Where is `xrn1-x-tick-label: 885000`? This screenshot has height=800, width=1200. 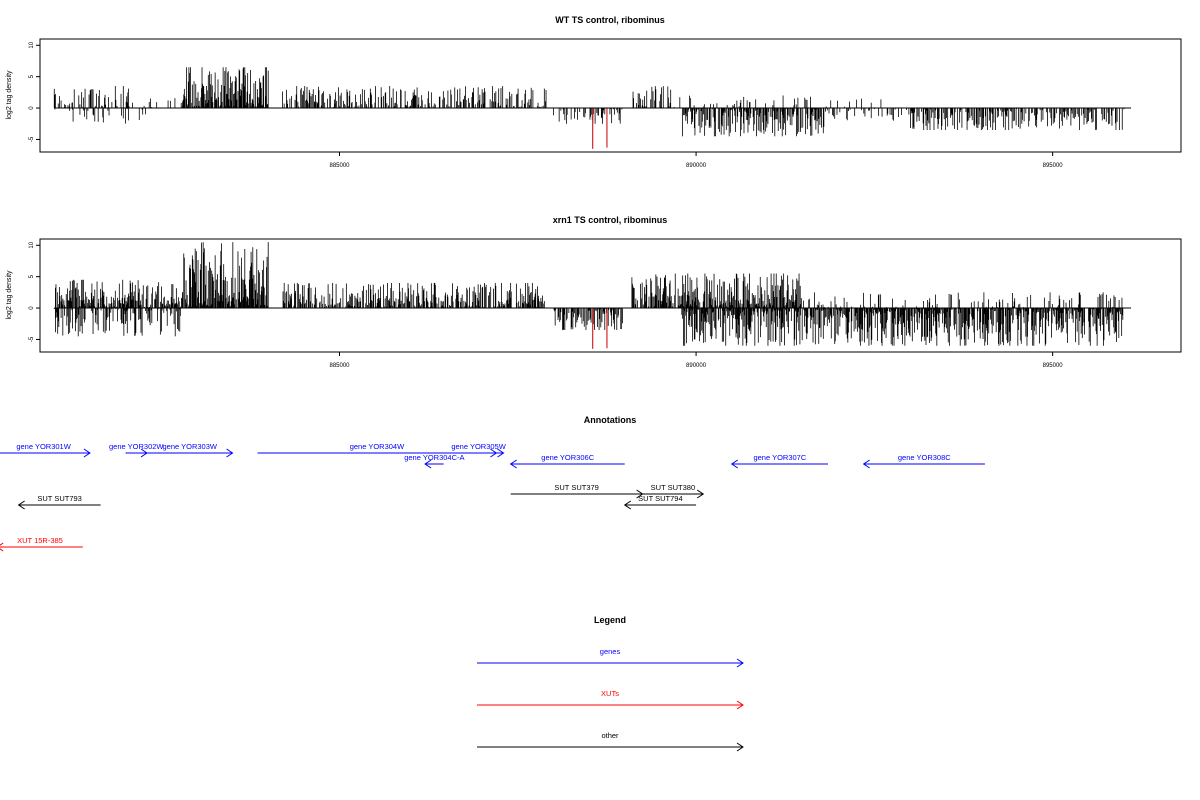 xrn1-x-tick-label: 885000 is located at coordinates (339, 366).